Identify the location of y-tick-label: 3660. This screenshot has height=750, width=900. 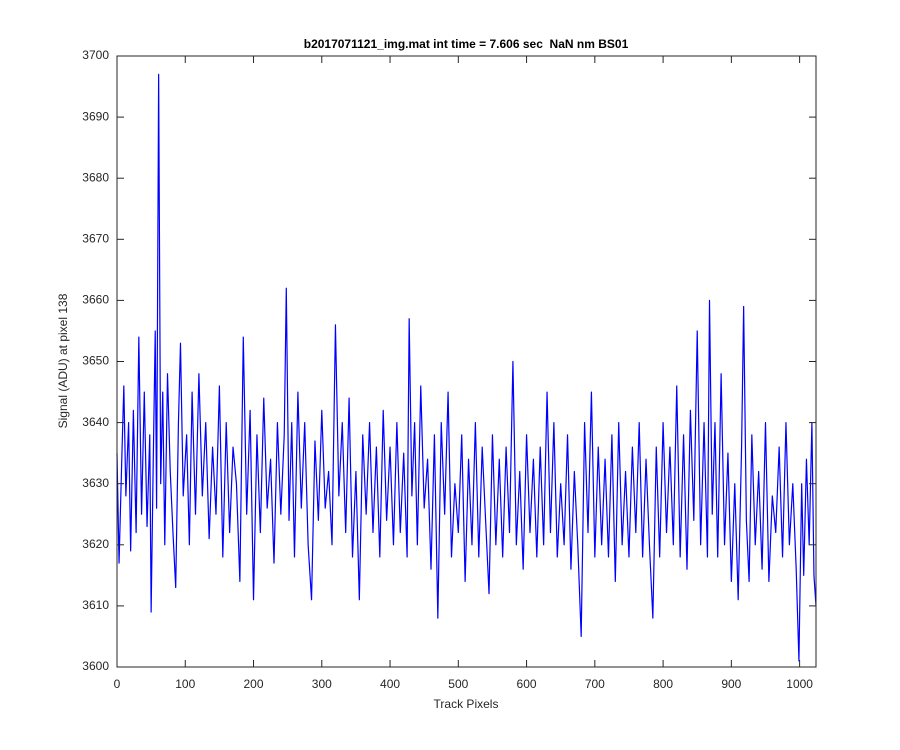
(95, 300).